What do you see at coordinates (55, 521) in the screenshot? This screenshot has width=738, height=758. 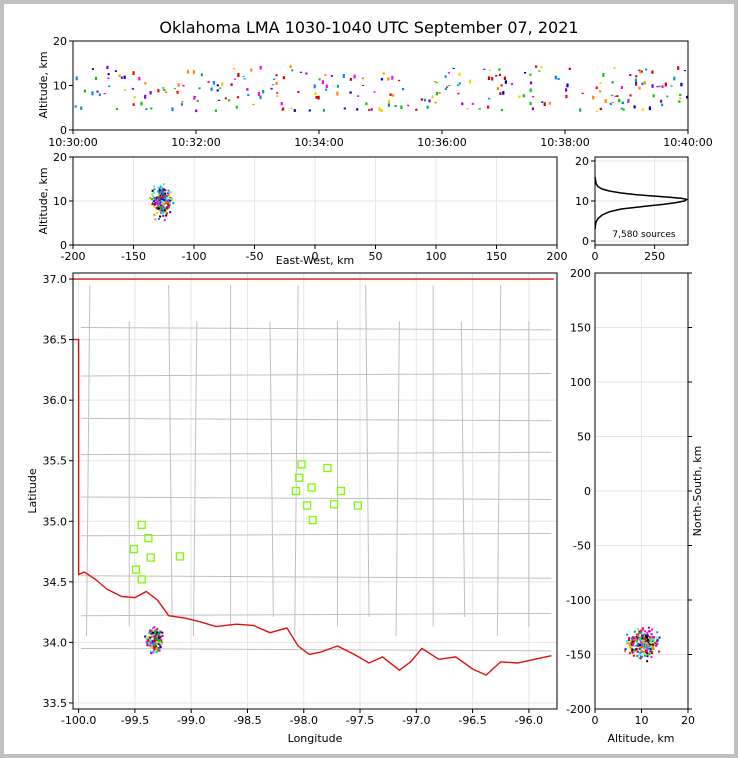 I see `plan-view-ytick-label: 35.0` at bounding box center [55, 521].